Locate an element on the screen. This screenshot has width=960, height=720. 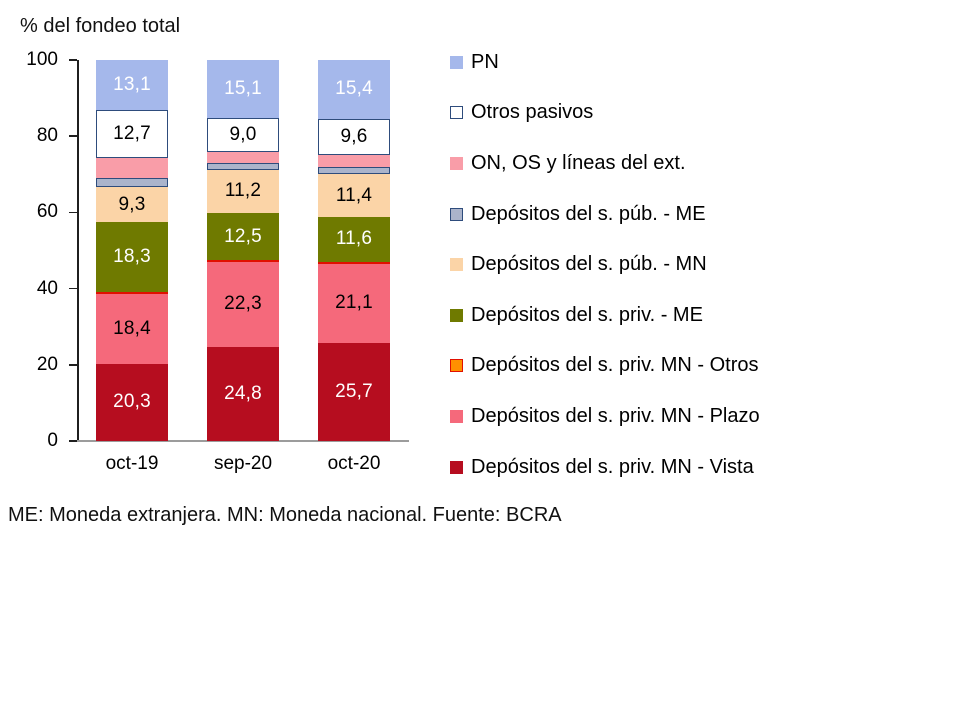
legend-item: Depósitos del s. priv. MN - Otros is located at coordinates (605, 366).